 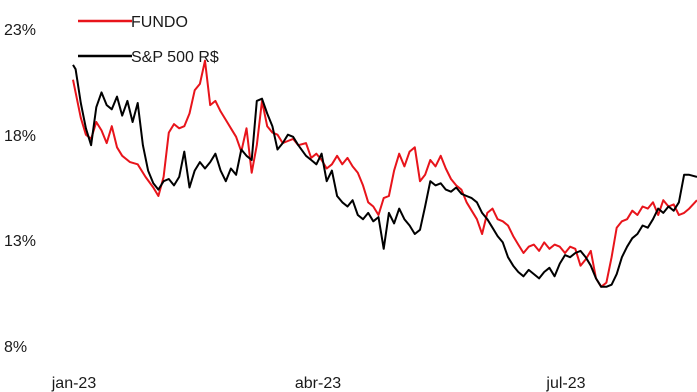 I want to click on y-axis-ticks: 23% 18% 13% 8%, so click(x=20, y=189).